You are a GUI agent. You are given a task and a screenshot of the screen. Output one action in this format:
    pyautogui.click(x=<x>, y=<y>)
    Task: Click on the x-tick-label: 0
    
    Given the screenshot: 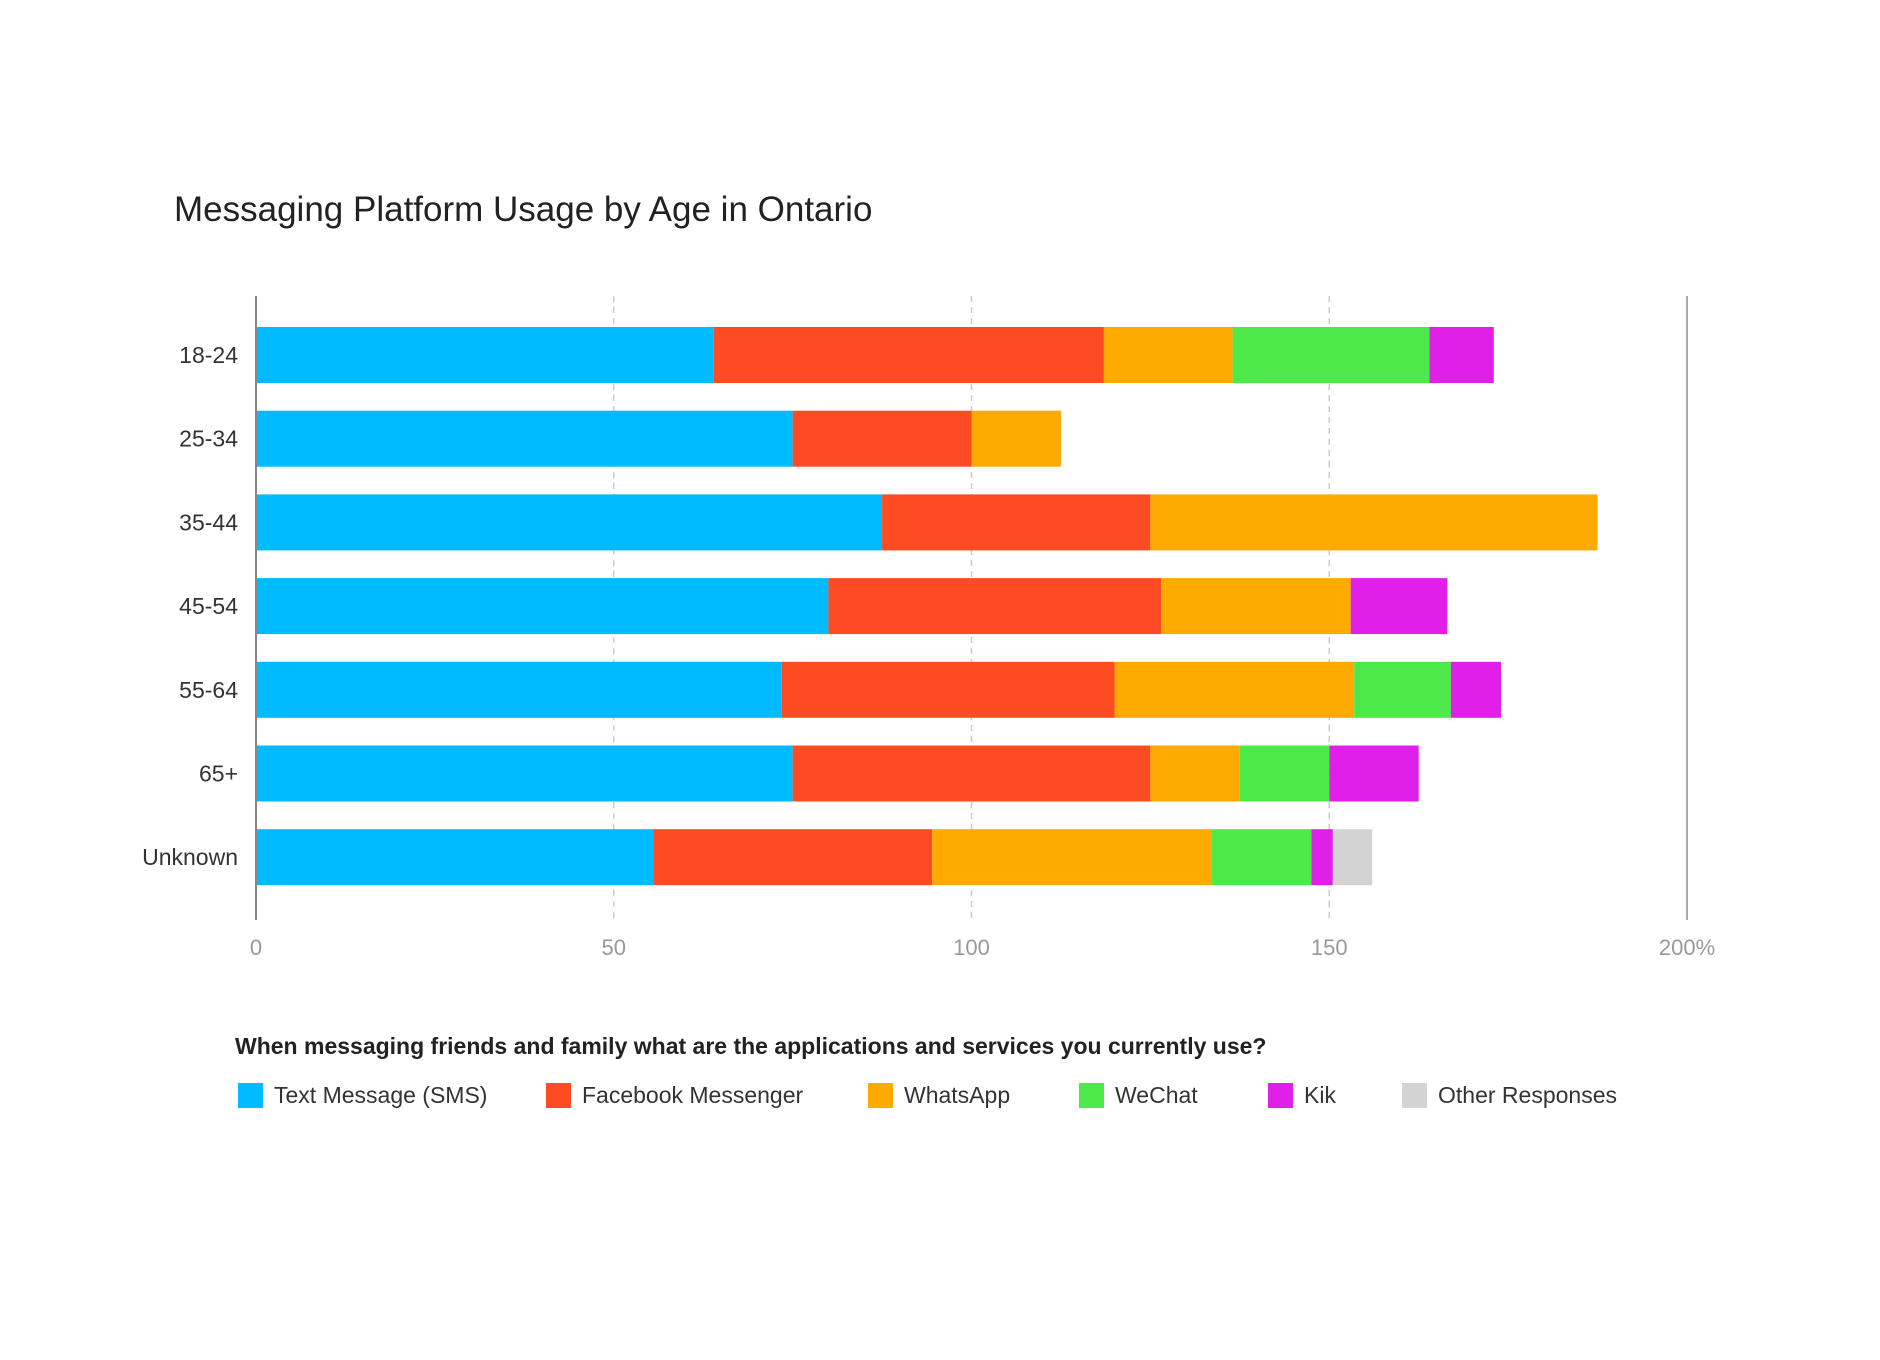 What is the action you would take?
    pyautogui.click(x=256, y=947)
    